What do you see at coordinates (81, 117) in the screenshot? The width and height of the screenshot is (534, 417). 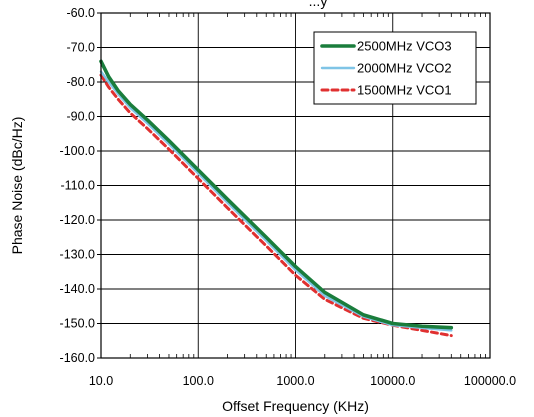 I see `y-tick-label: -90.0` at bounding box center [81, 117].